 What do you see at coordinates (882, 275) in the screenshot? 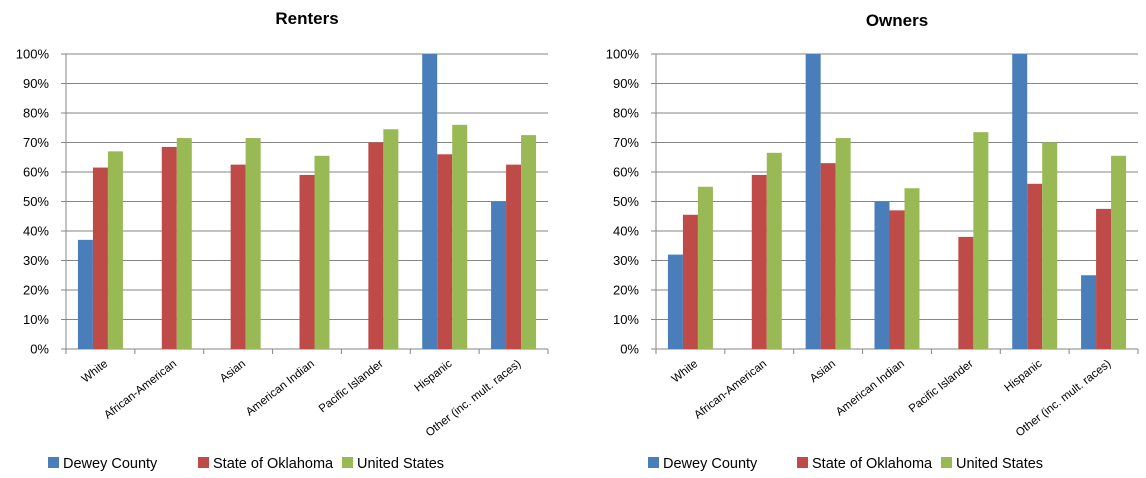
I see `bar-dewey-county-american-indian` at bounding box center [882, 275].